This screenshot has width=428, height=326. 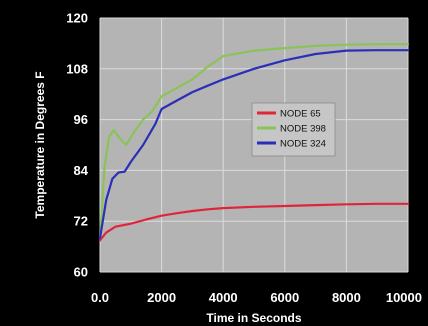 What do you see at coordinates (253, 318) in the screenshot?
I see `x-axis-title: Time in Seconds` at bounding box center [253, 318].